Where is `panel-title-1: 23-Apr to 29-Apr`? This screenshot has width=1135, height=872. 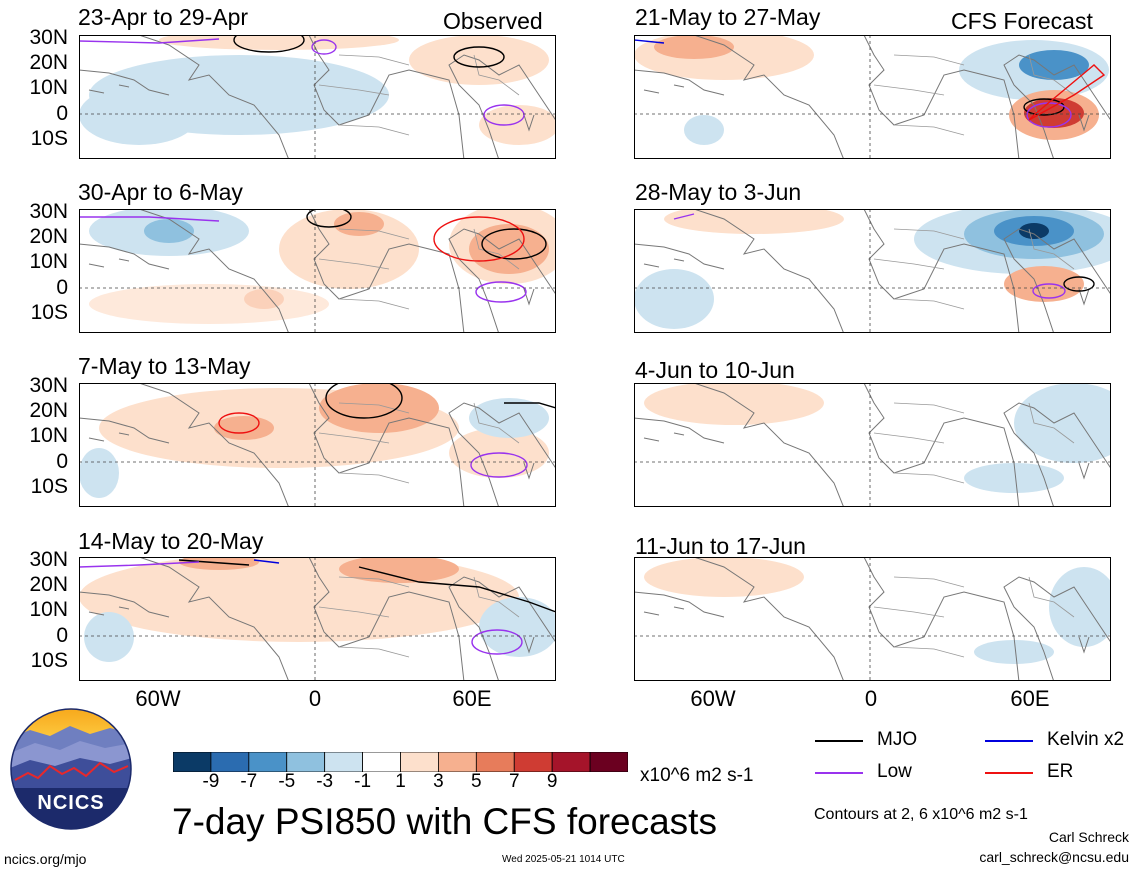 panel-title-1: 23-Apr to 29-Apr is located at coordinates (163, 17).